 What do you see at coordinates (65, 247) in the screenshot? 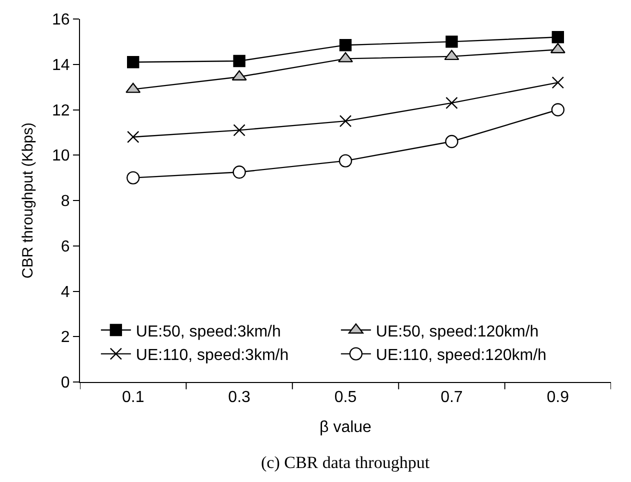
I see `y-tick-label: 6` at bounding box center [65, 247].